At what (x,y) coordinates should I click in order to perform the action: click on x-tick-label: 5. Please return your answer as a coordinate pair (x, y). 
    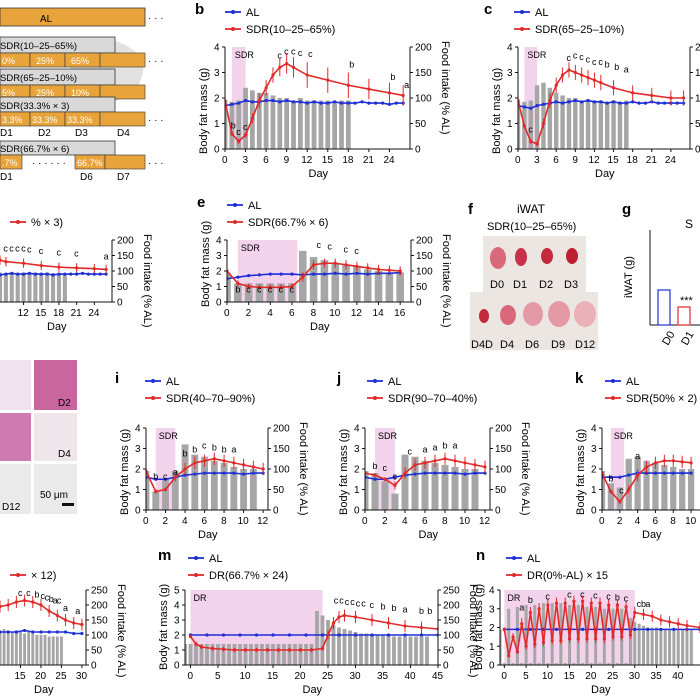
    Looking at the image, I should click on (218, 676).